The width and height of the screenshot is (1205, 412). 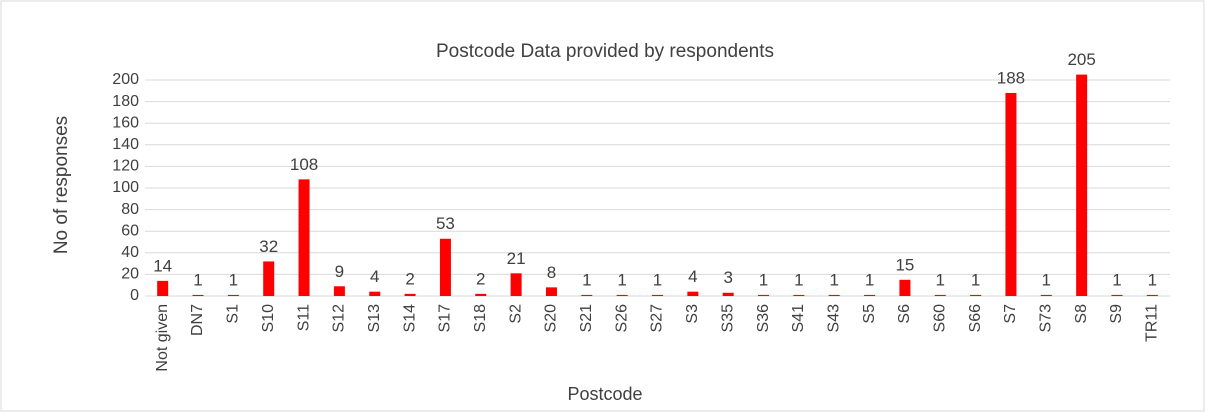 What do you see at coordinates (1152, 323) in the screenshot?
I see `x-tick-label: TR11` at bounding box center [1152, 323].